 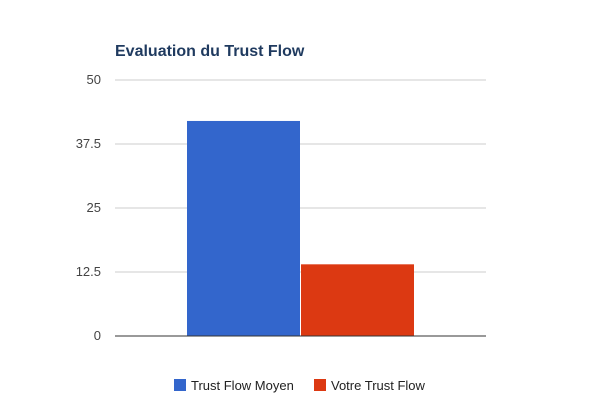 I want to click on y-tick-label: 25, so click(x=94, y=207).